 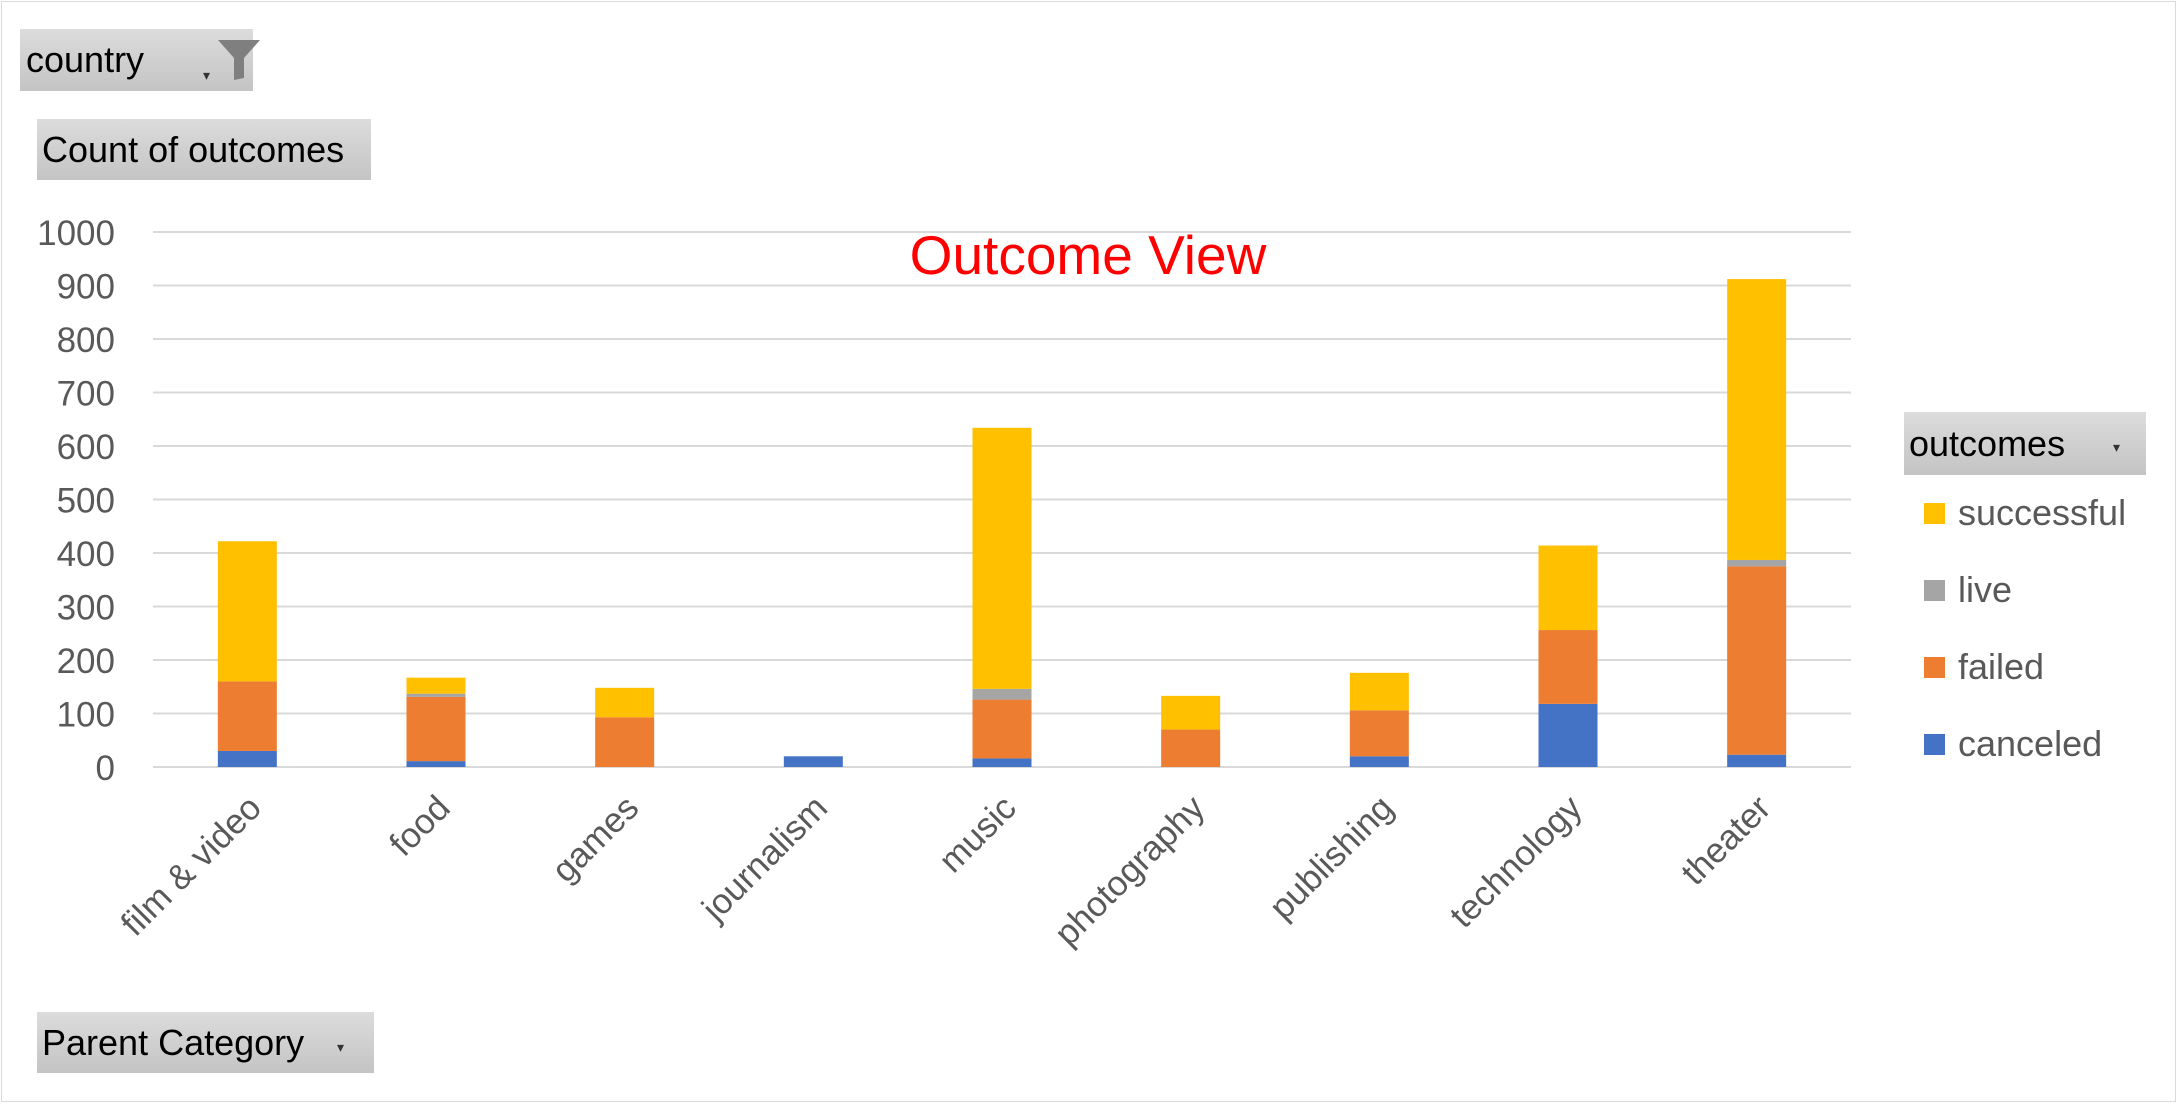 I want to click on legend-field-label: outcomes, so click(x=1987, y=443).